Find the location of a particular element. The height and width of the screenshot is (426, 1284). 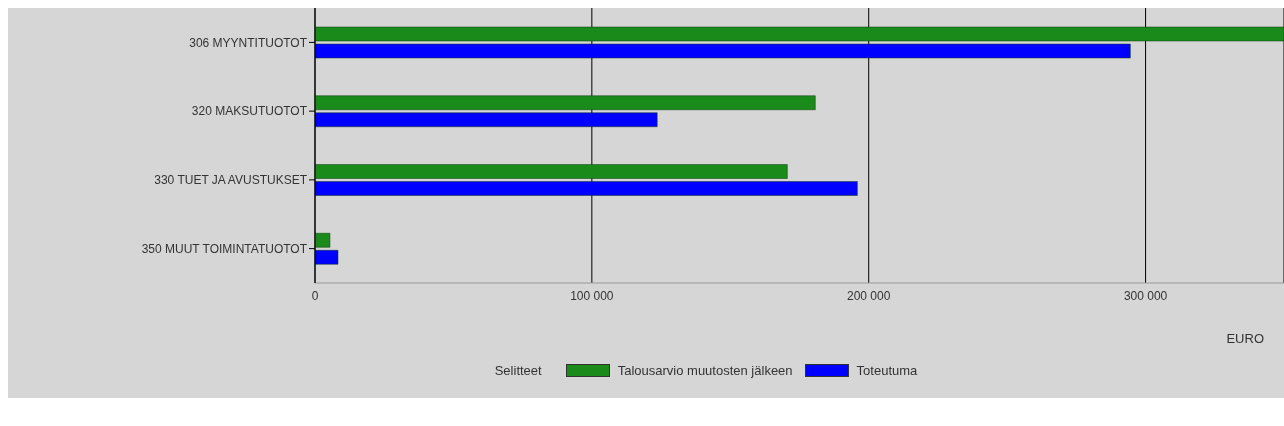

legend-label: Toteutuma is located at coordinates (886, 370).